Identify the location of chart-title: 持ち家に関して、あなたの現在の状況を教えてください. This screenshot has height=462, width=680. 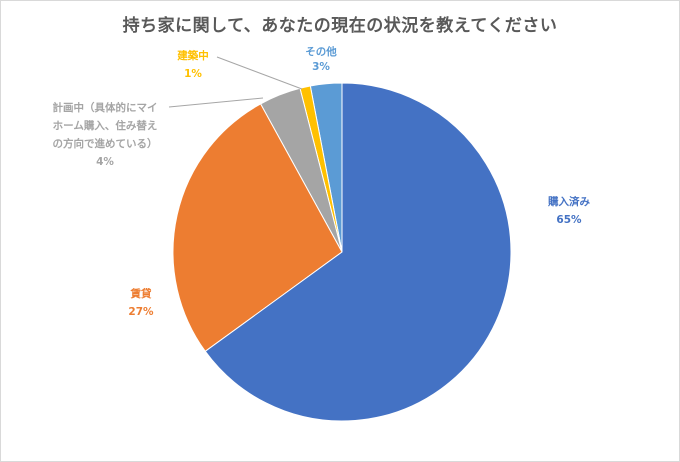
(340, 26).